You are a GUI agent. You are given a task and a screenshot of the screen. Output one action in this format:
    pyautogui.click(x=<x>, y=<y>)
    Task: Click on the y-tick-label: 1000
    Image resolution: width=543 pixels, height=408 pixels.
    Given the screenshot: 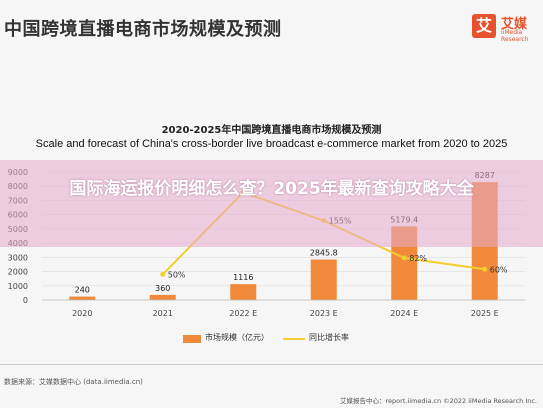 What is the action you would take?
    pyautogui.click(x=18, y=286)
    